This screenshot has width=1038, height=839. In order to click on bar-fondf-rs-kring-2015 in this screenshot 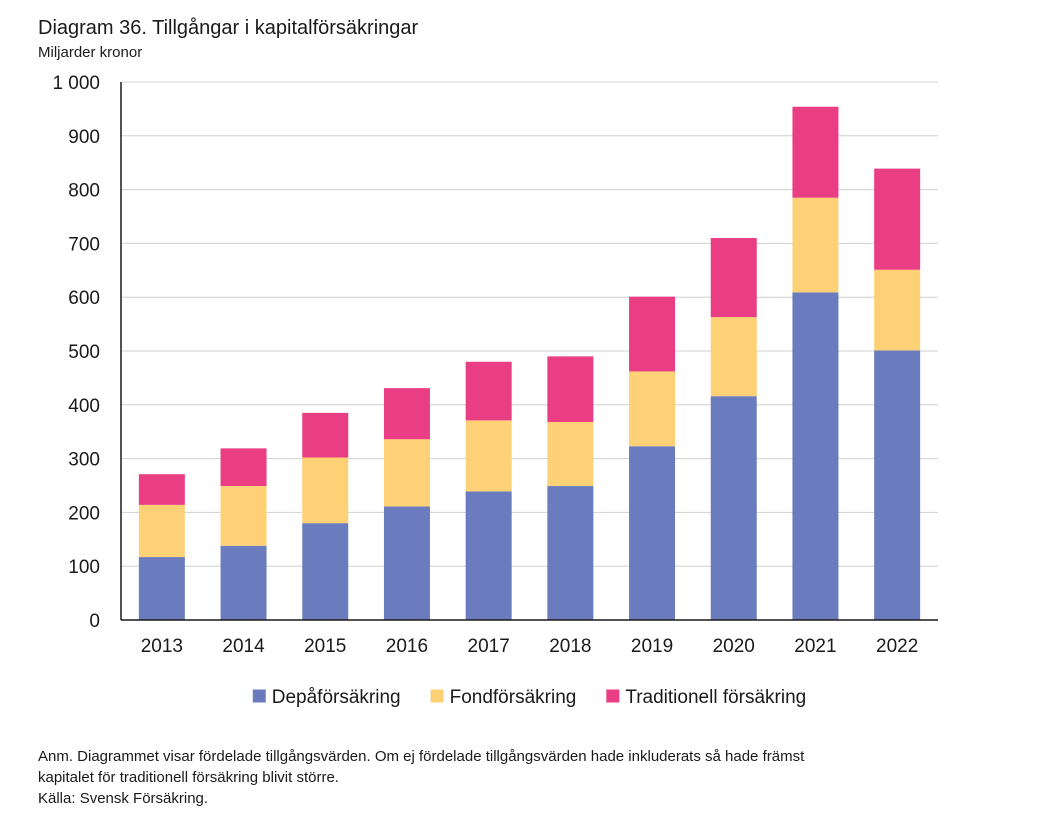, I will do `click(325, 490)`.